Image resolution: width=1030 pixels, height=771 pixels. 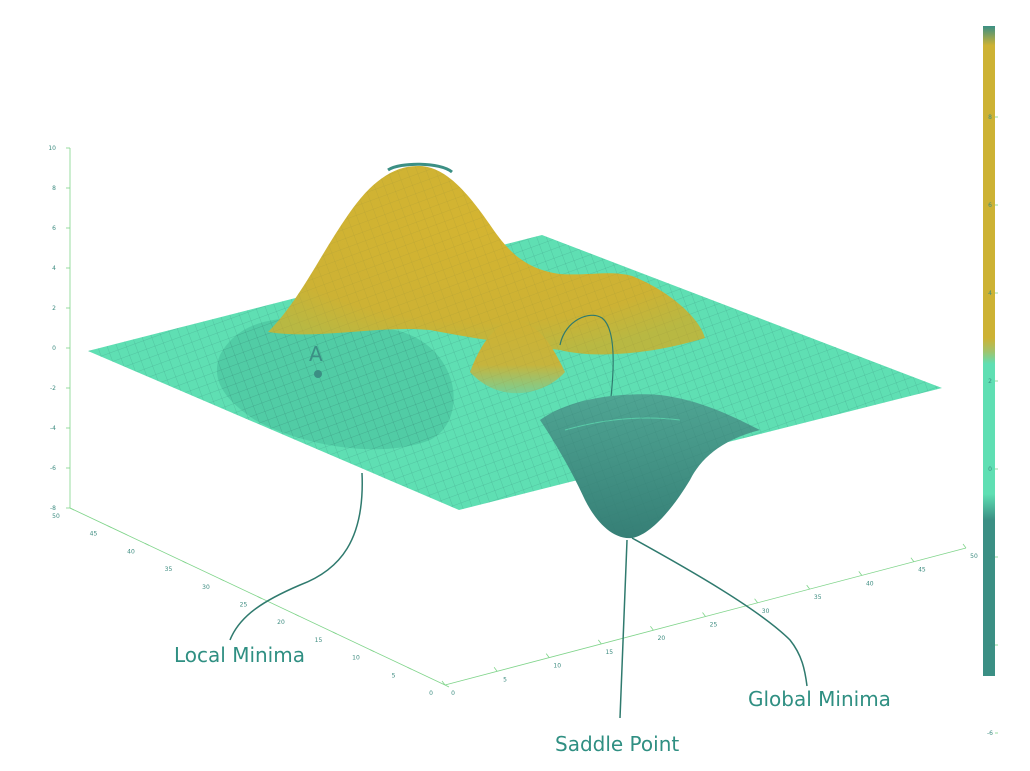 I want to click on z-axis-tick-label: -2, so click(x=53, y=388).